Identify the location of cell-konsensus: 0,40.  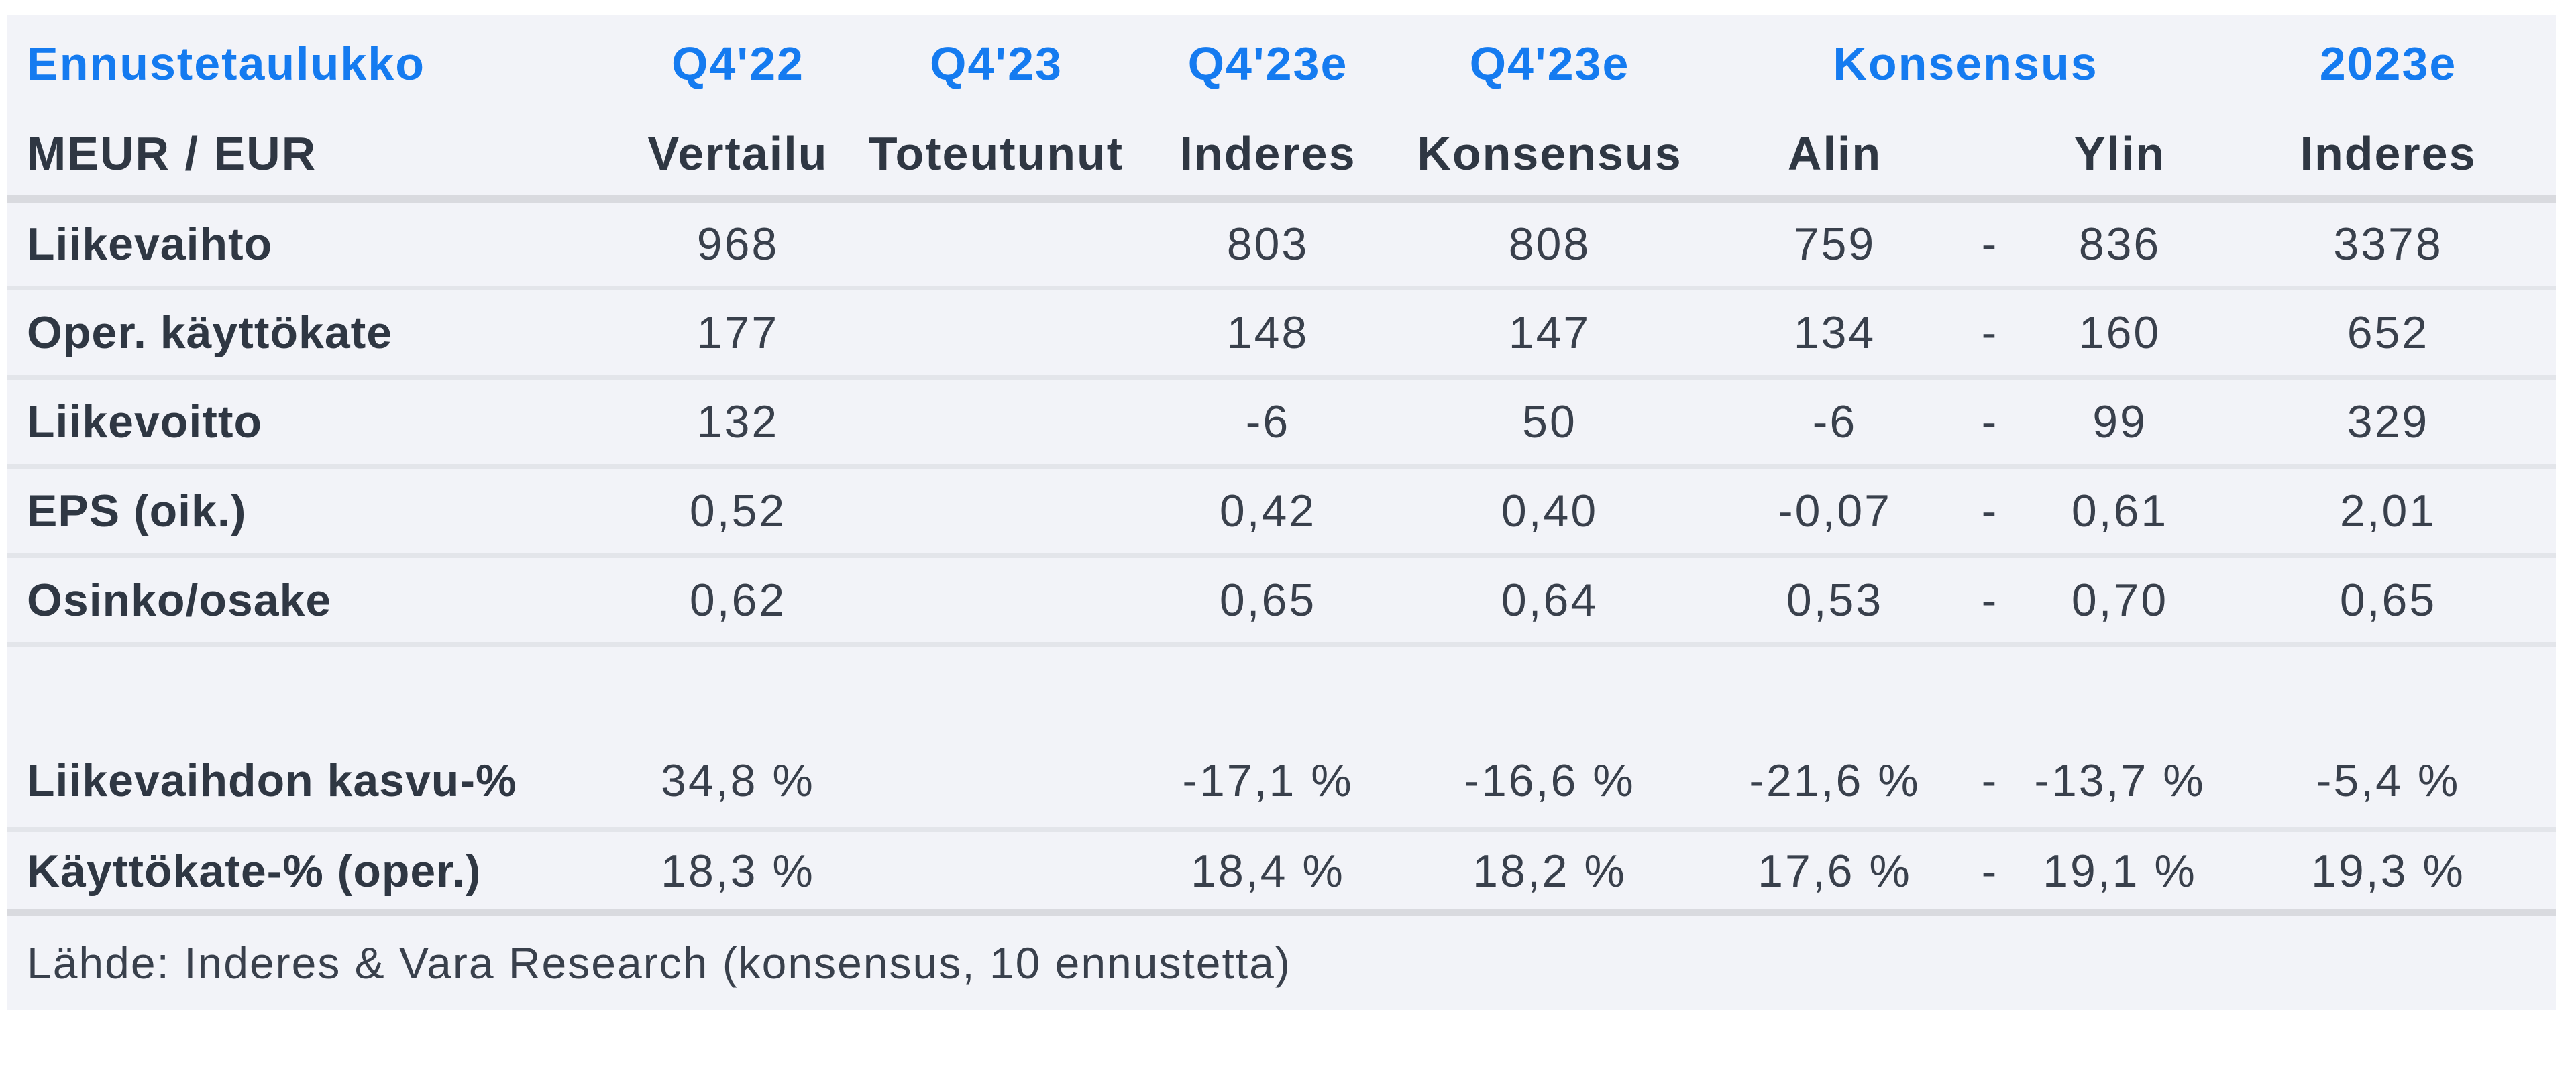
(1550, 511).